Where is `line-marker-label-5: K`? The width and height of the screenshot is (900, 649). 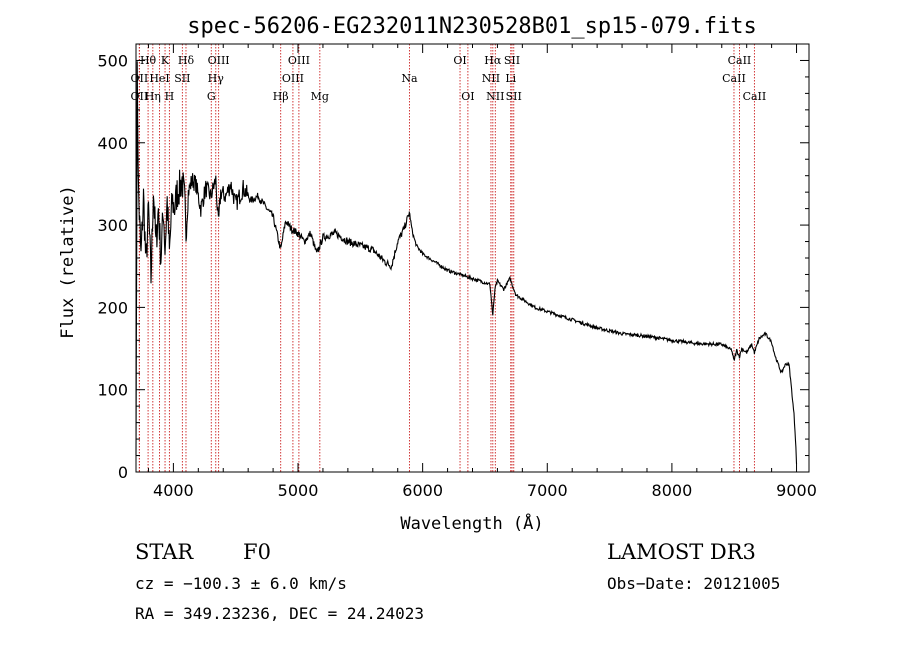
line-marker-label-5: K is located at coordinates (165, 60).